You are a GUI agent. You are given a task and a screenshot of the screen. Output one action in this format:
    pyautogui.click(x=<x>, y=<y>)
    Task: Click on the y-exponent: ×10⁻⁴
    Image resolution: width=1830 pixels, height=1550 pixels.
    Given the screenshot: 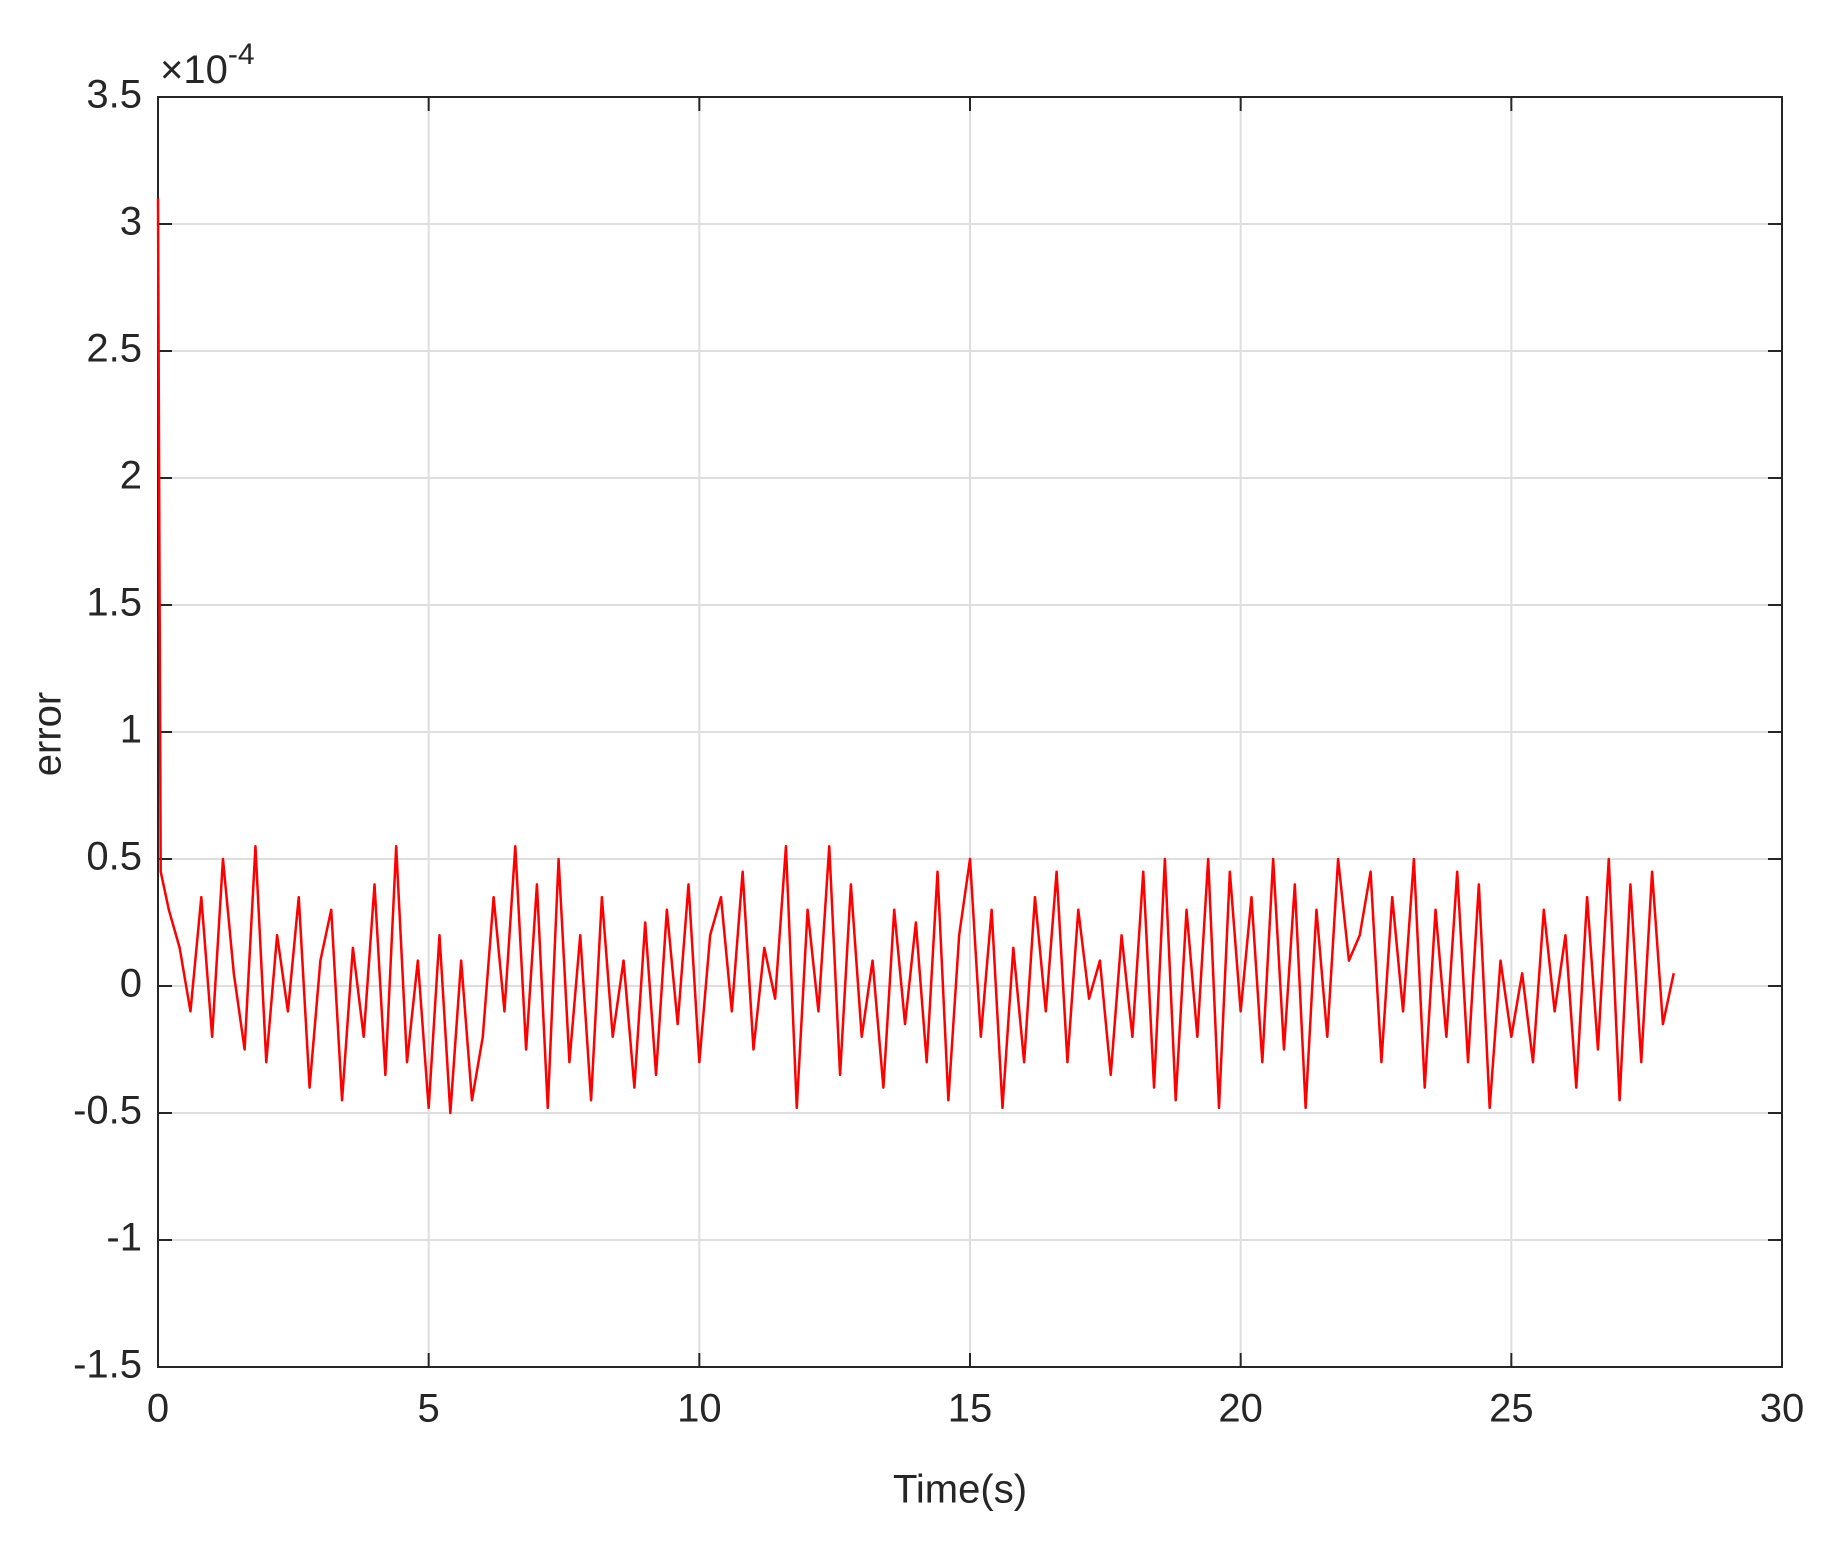 What is the action you would take?
    pyautogui.click(x=207, y=65)
    